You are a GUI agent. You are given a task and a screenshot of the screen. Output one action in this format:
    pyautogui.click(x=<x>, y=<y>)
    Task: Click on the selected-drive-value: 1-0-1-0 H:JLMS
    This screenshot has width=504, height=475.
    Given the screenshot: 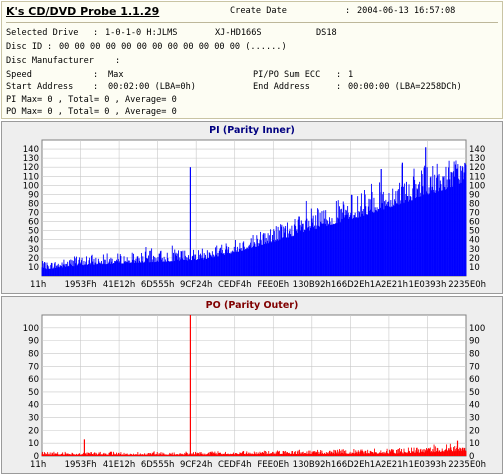 What is the action you would take?
    pyautogui.click(x=141, y=33)
    